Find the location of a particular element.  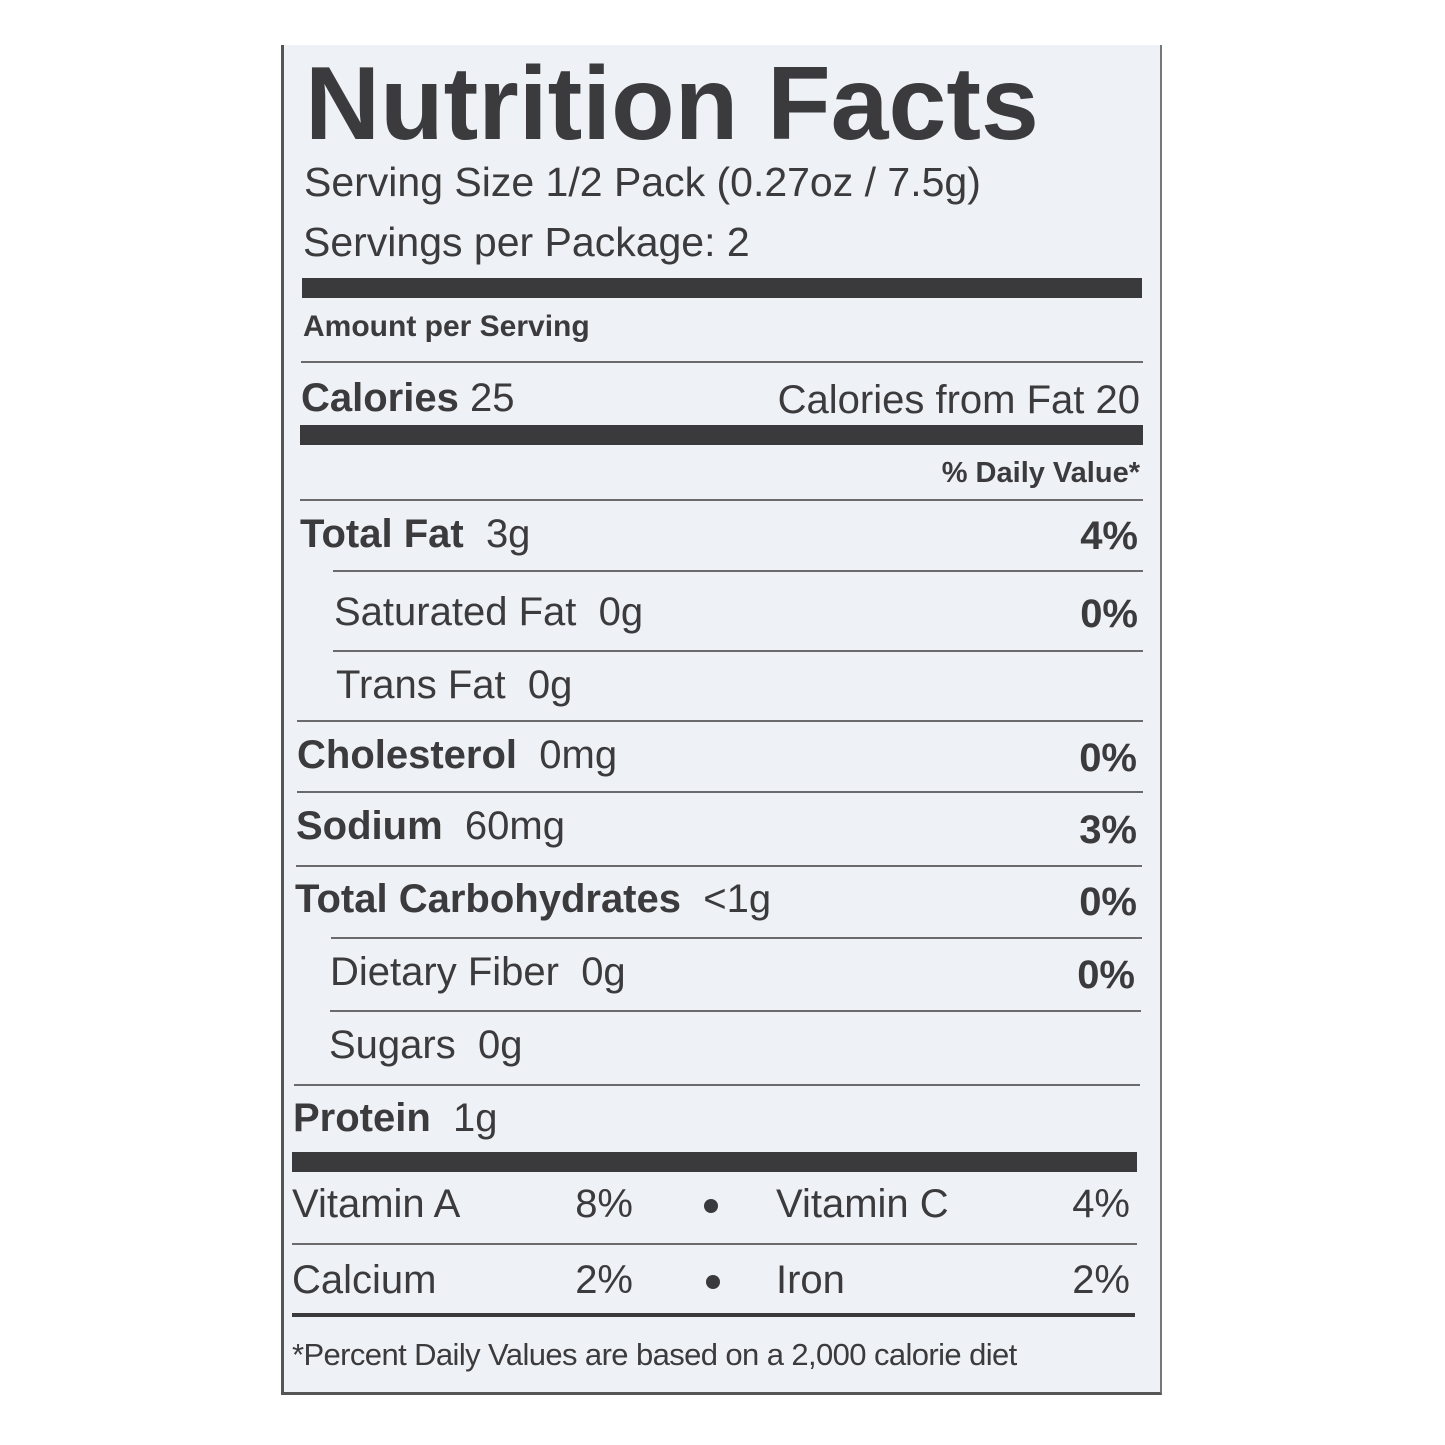

calories-from-fat: Calories from Fat 20 is located at coordinates (958, 400).